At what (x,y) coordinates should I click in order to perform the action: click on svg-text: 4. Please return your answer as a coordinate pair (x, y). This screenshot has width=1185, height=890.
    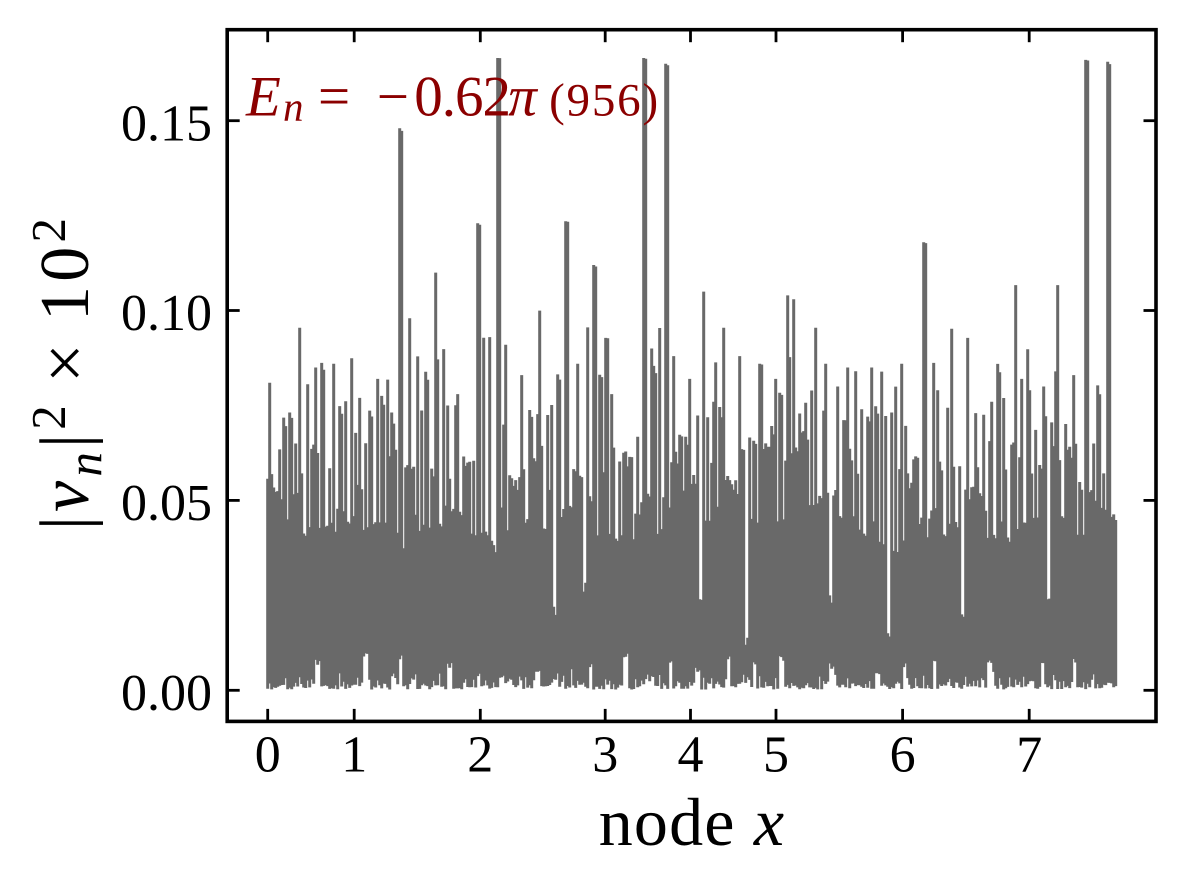
    Looking at the image, I should click on (691, 754).